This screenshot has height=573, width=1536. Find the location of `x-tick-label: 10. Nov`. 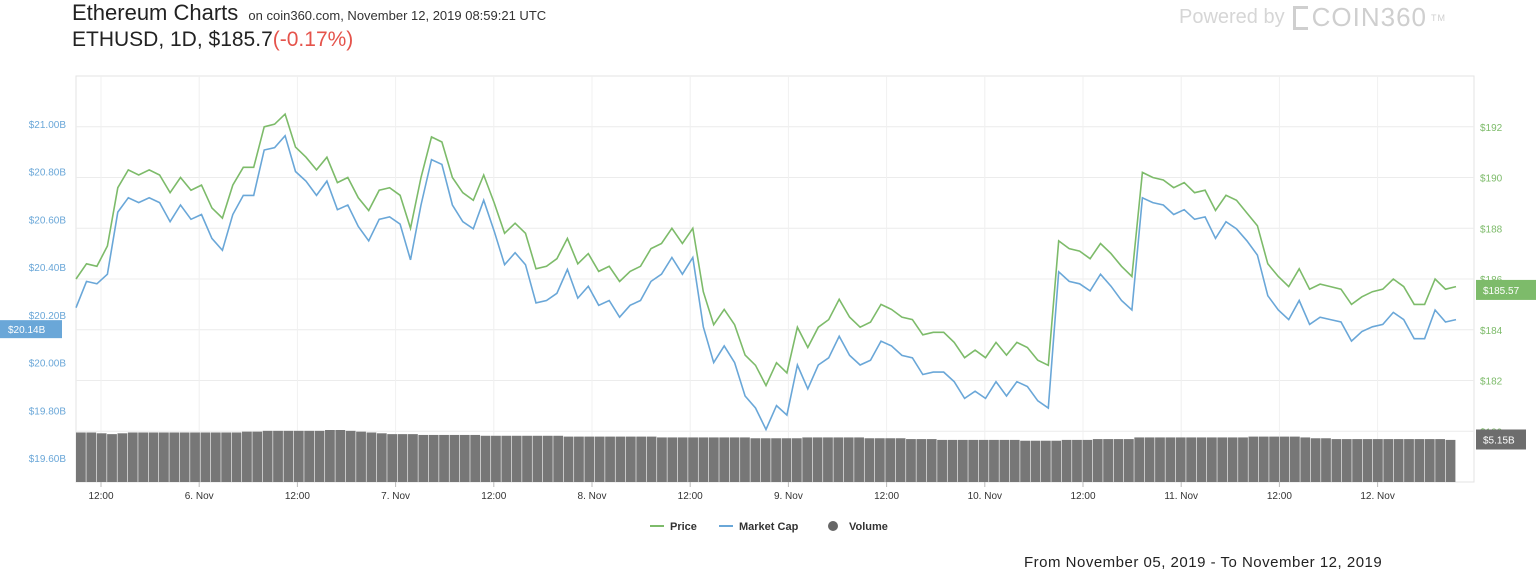

x-tick-label: 10. Nov is located at coordinates (985, 496).